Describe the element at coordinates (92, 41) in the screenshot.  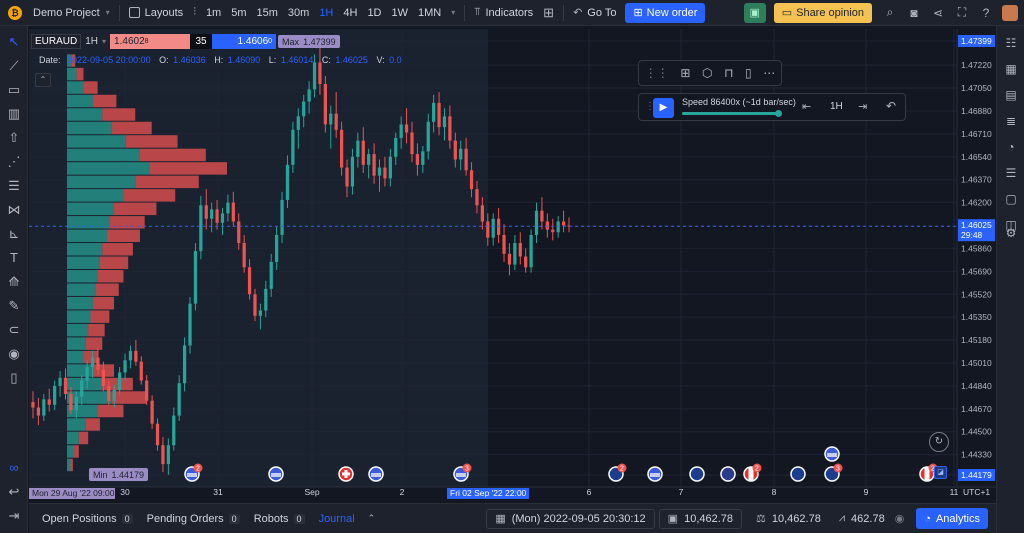
I see `interval-label: 1H` at that location.